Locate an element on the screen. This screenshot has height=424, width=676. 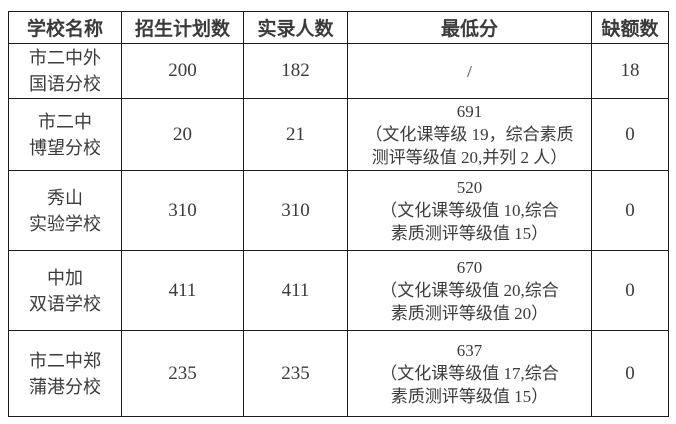
cell-planned-count: 411 is located at coordinates (182, 290).